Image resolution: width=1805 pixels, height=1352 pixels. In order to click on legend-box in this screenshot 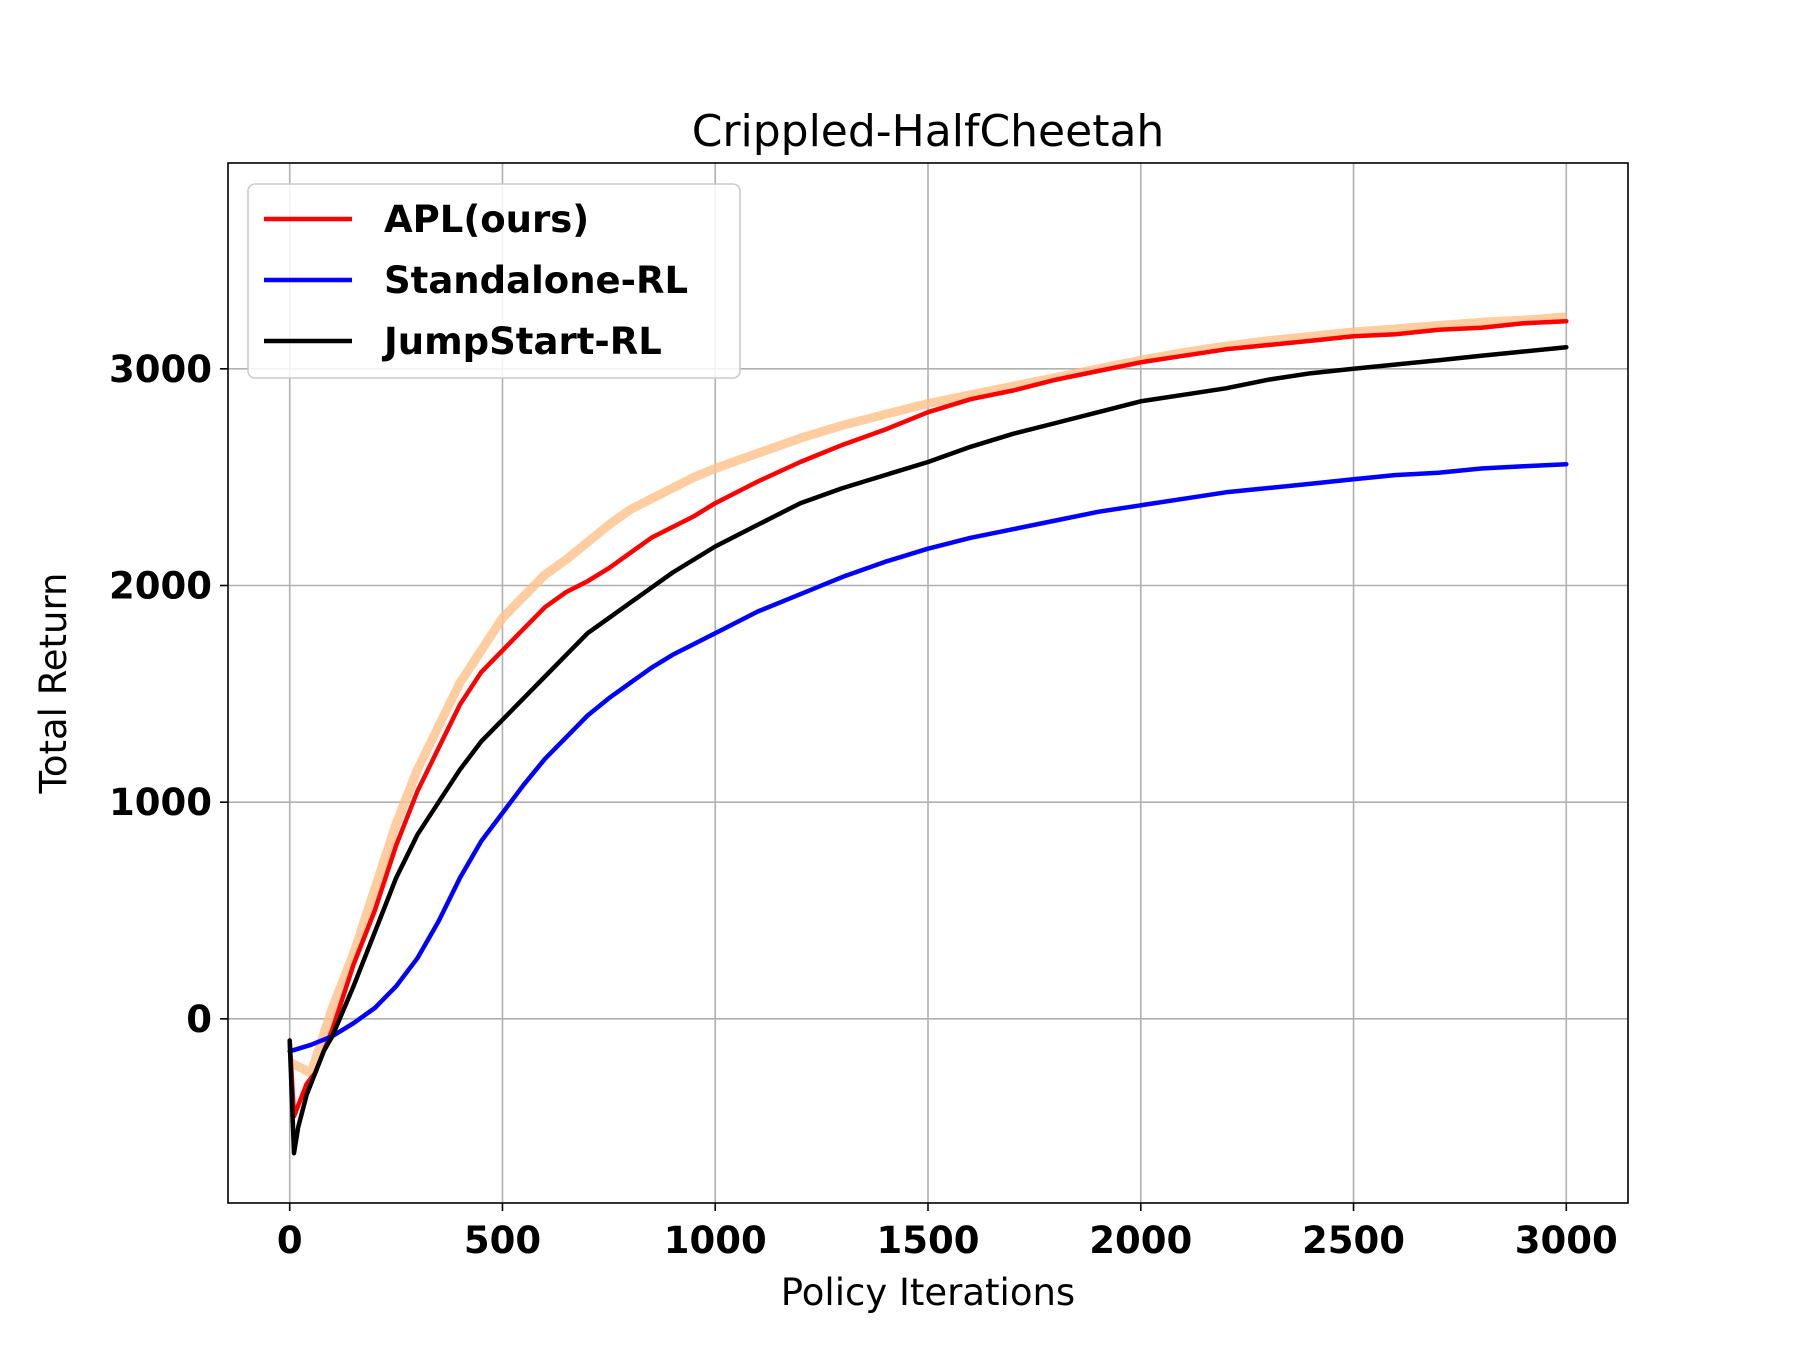, I will do `click(494, 281)`.